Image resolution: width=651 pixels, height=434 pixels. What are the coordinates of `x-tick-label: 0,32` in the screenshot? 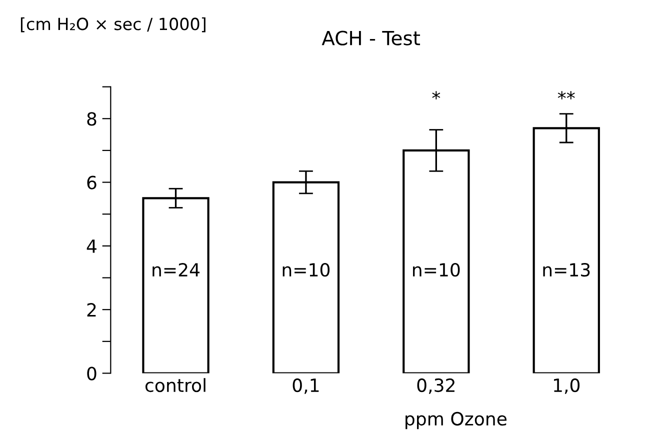 It's located at (435, 386).